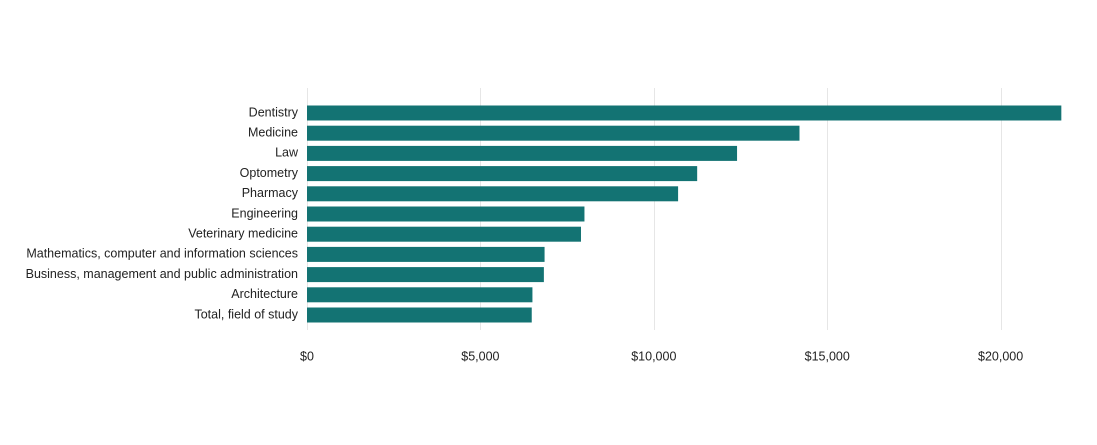  What do you see at coordinates (307, 356) in the screenshot?
I see `x-tick-label: $0` at bounding box center [307, 356].